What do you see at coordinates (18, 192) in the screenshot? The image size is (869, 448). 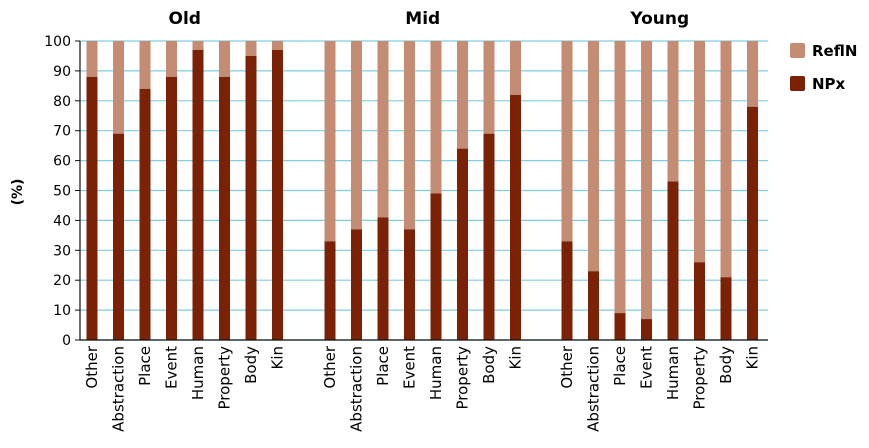 I see `y-axis-label: (%)` at bounding box center [18, 192].